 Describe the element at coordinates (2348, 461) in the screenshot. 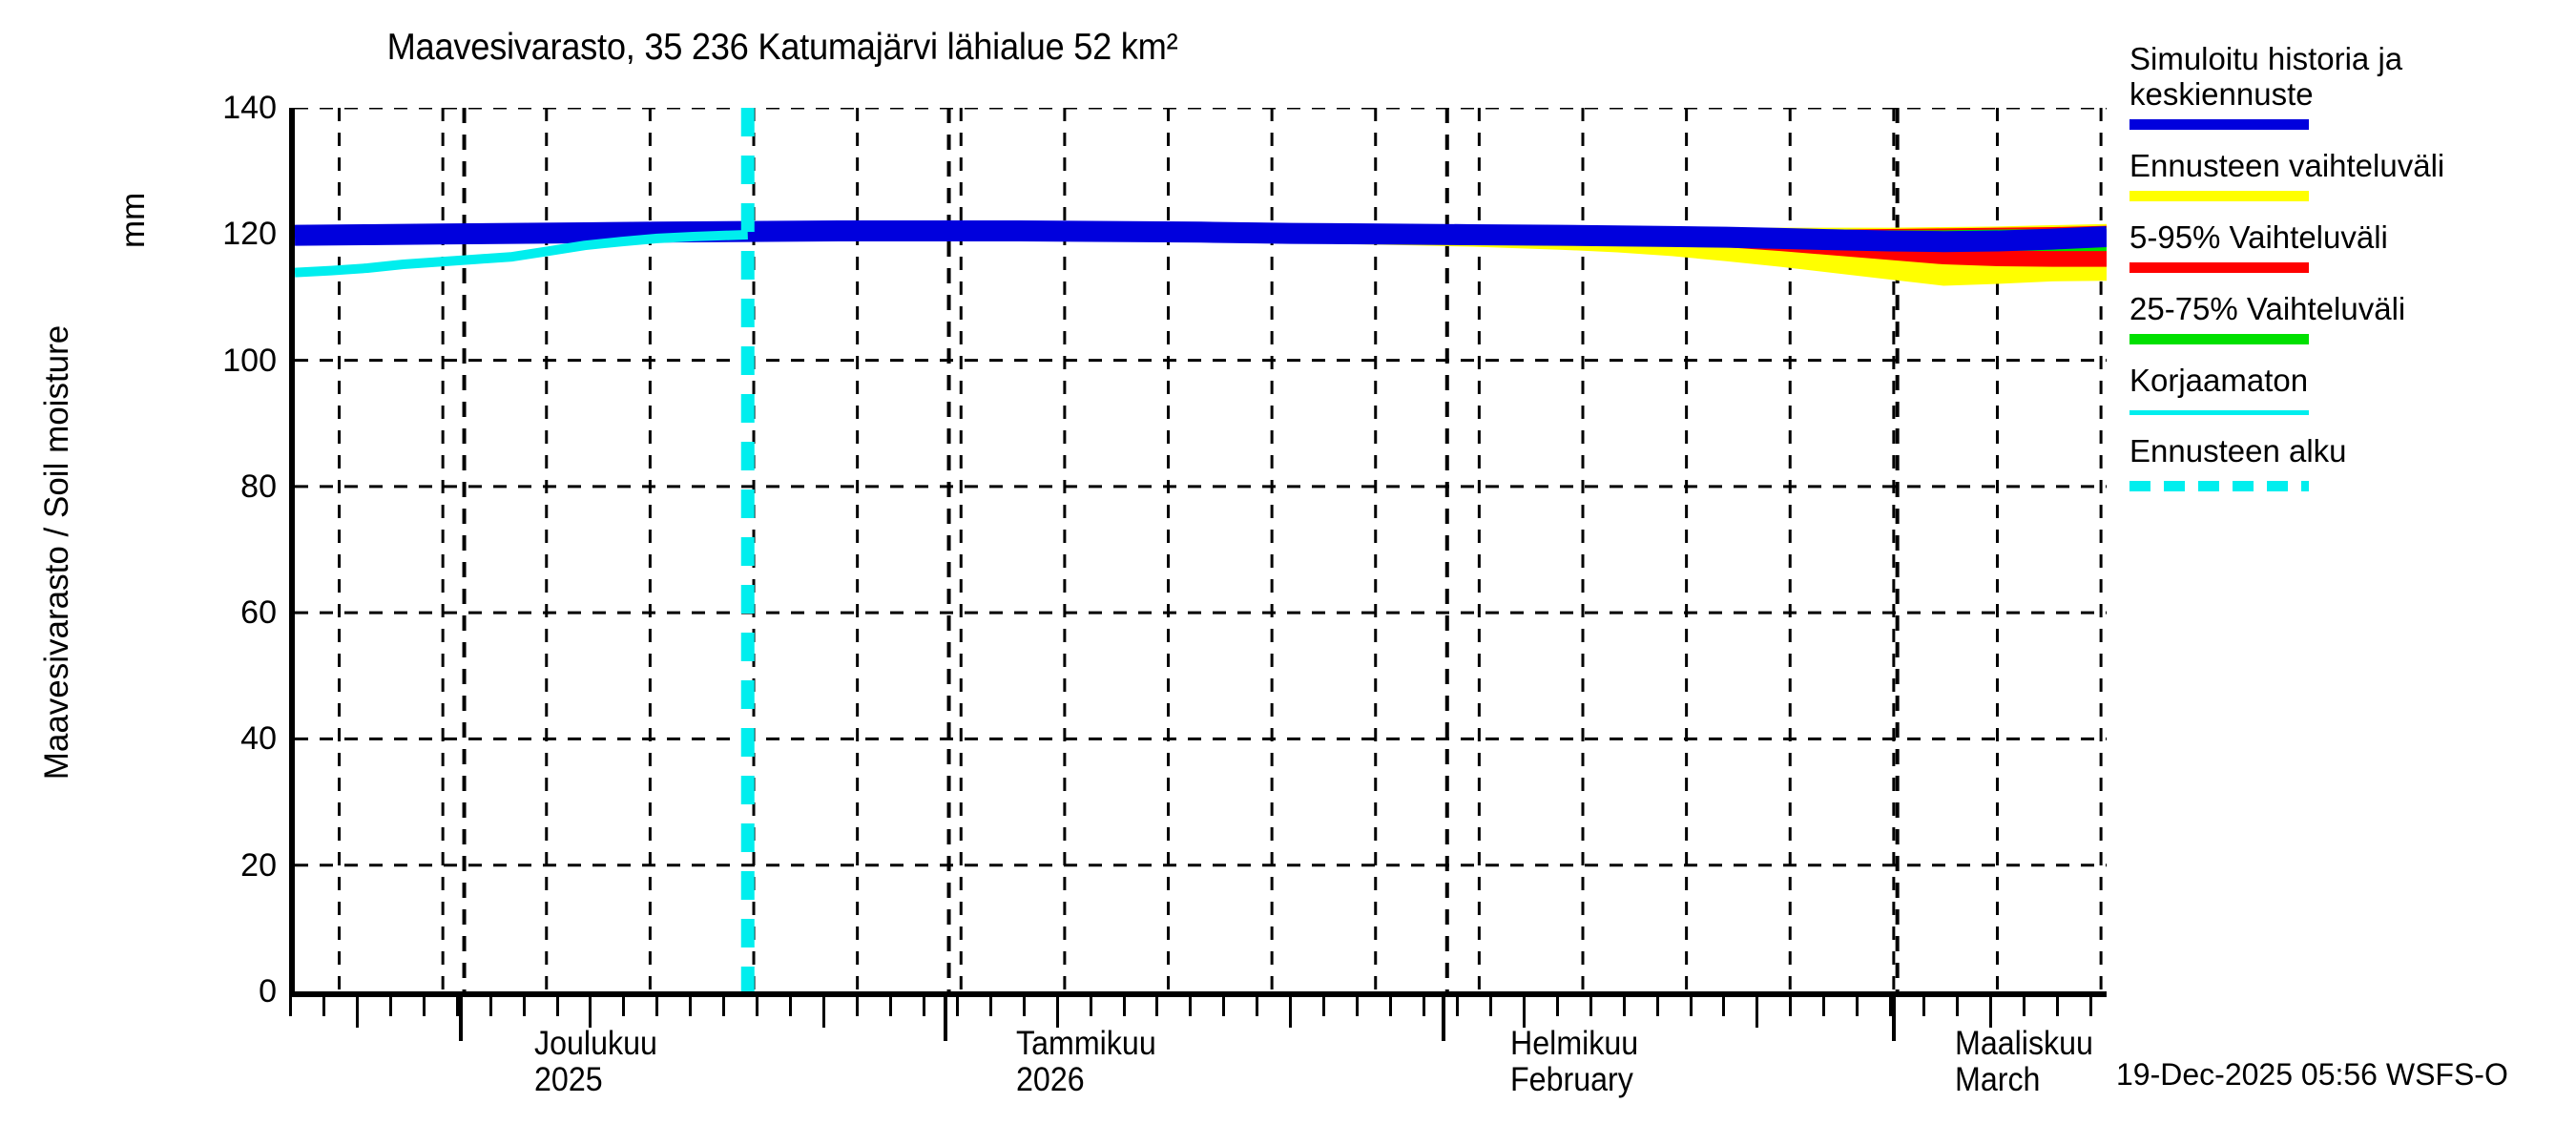

I see `legend-item-forecast-start: Ennusteen alku` at that location.